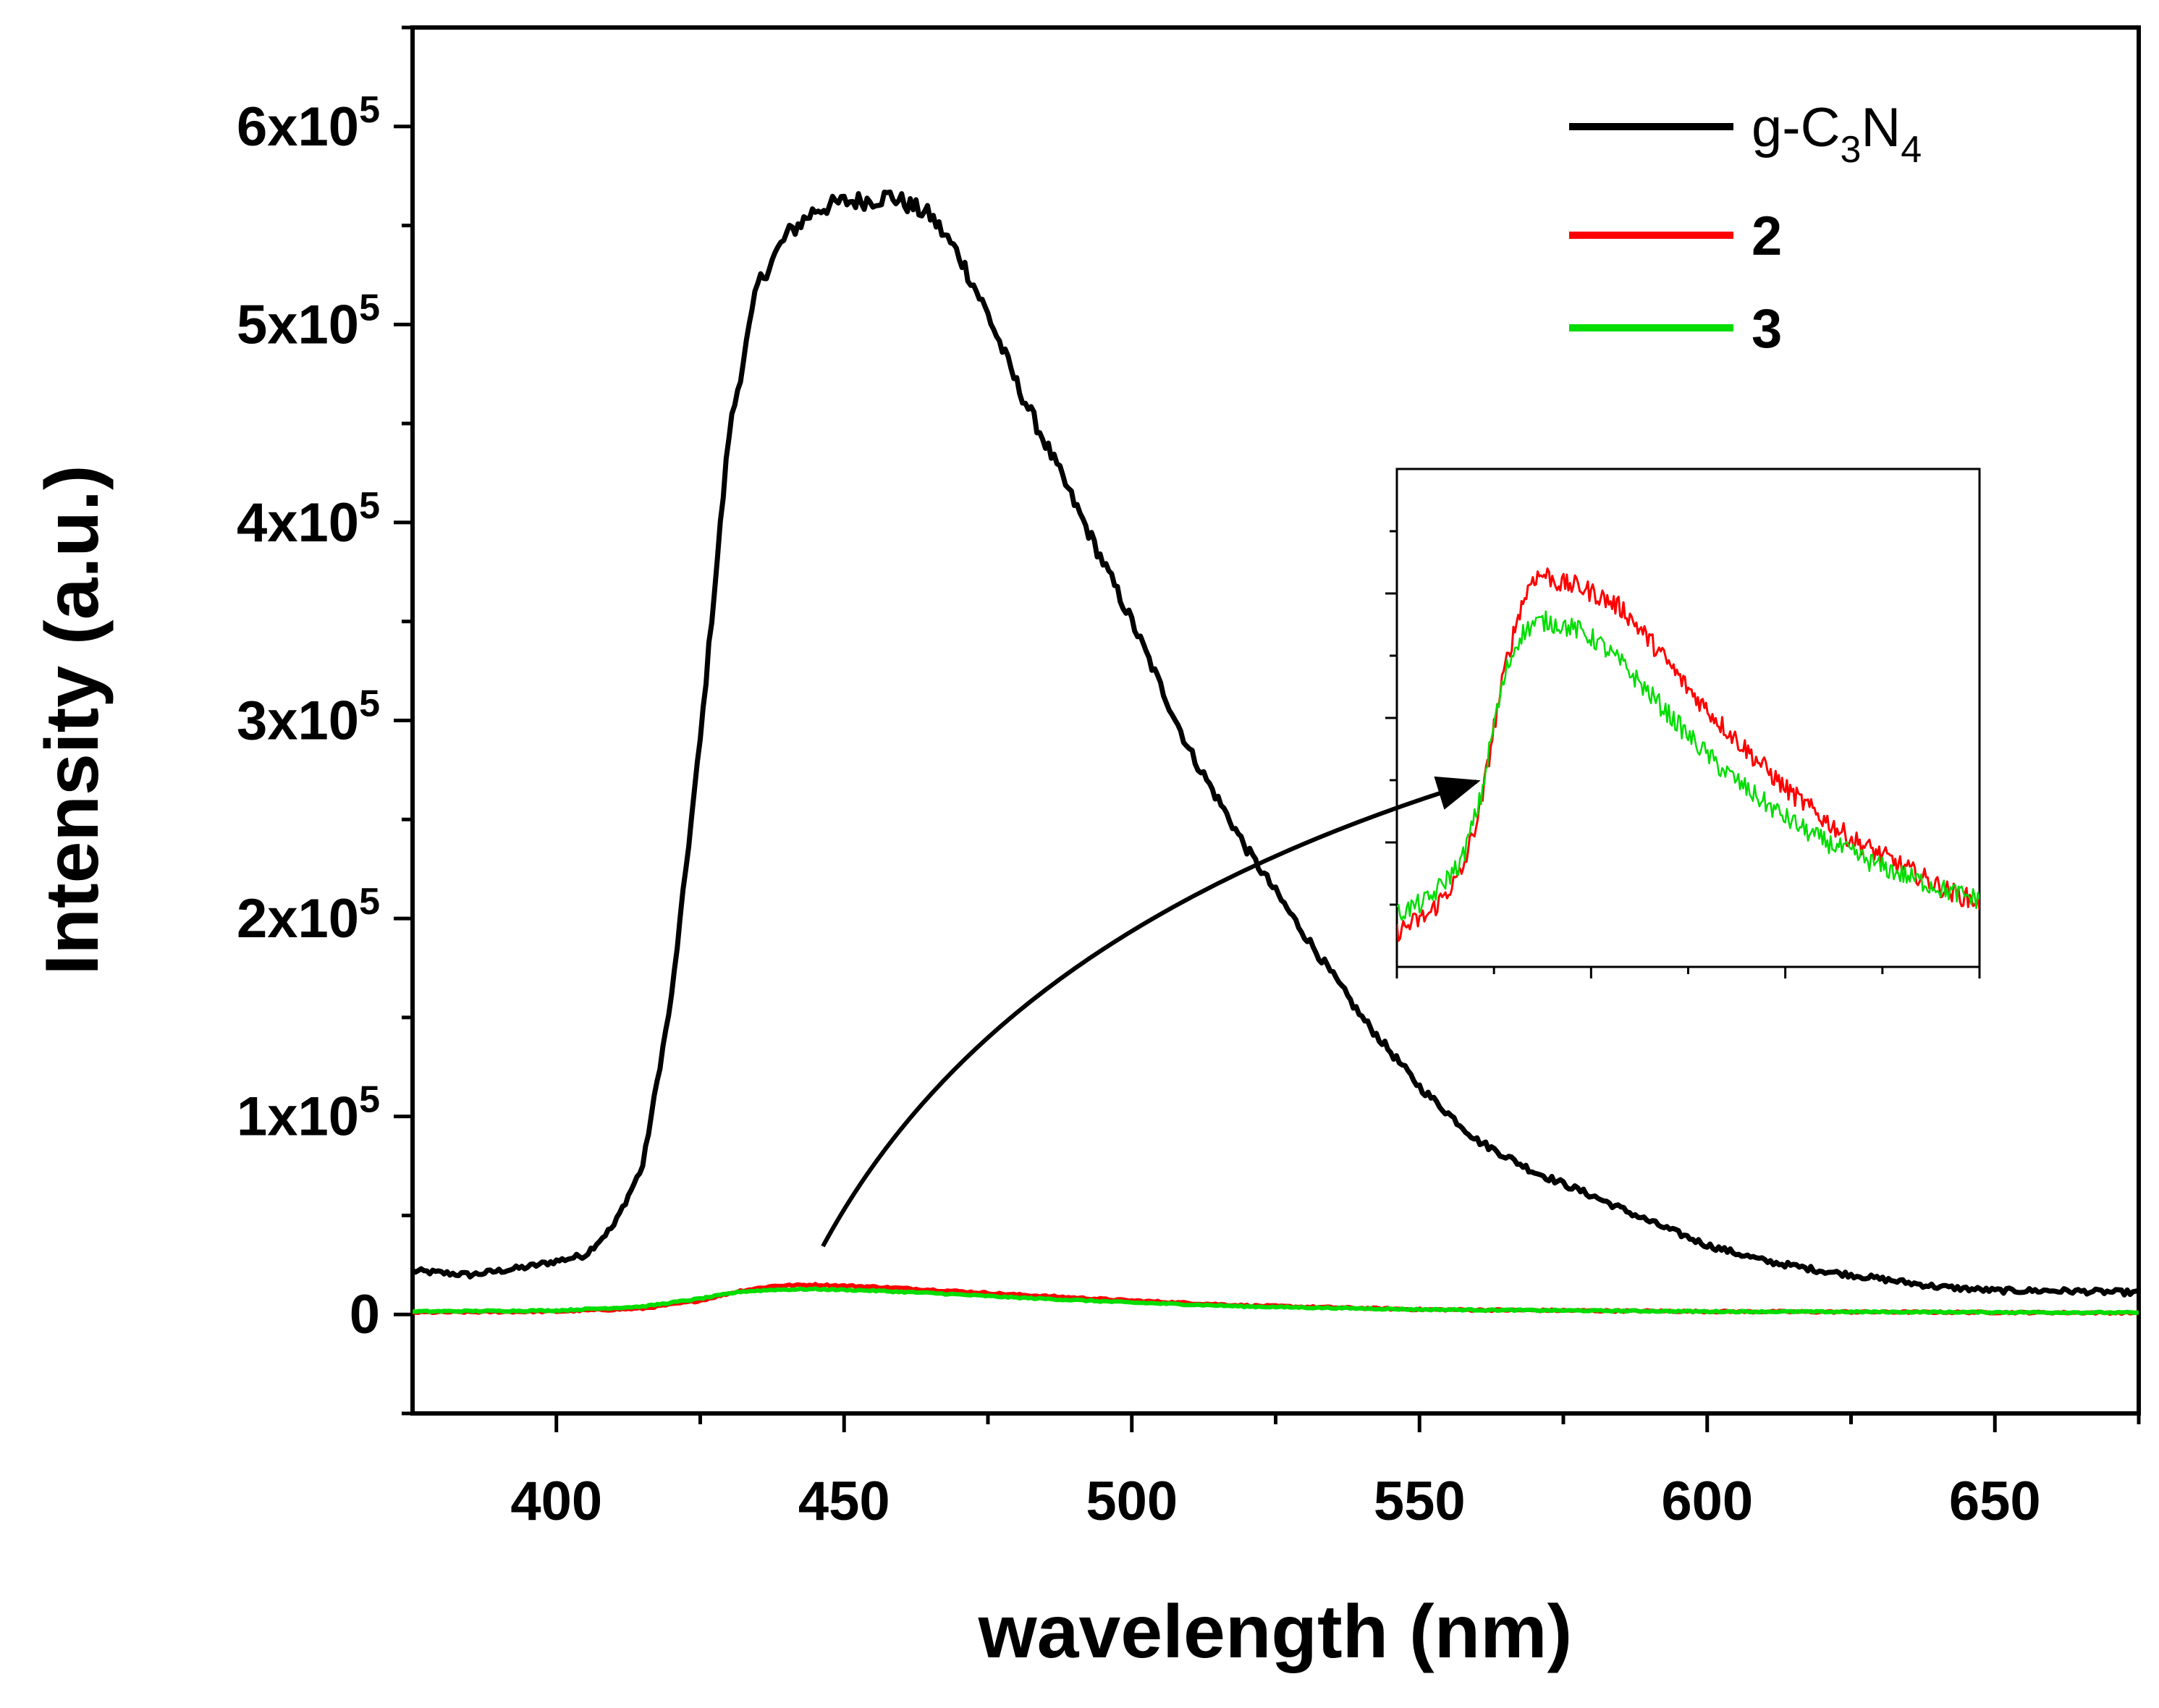 Image resolution: width=2159 pixels, height=1708 pixels. I want to click on y-tick-label: 3x10⁵, so click(308, 717).